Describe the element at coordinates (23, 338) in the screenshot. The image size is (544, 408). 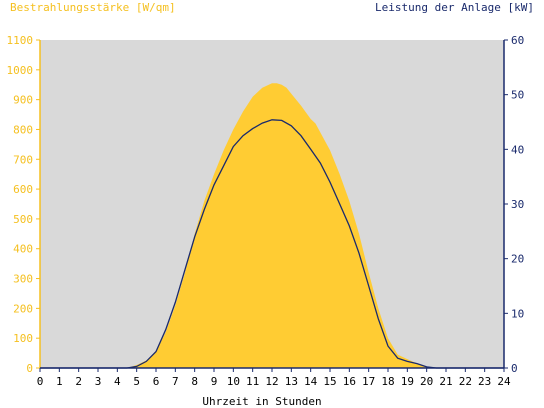
I see `left-tick-label: 100` at that location.